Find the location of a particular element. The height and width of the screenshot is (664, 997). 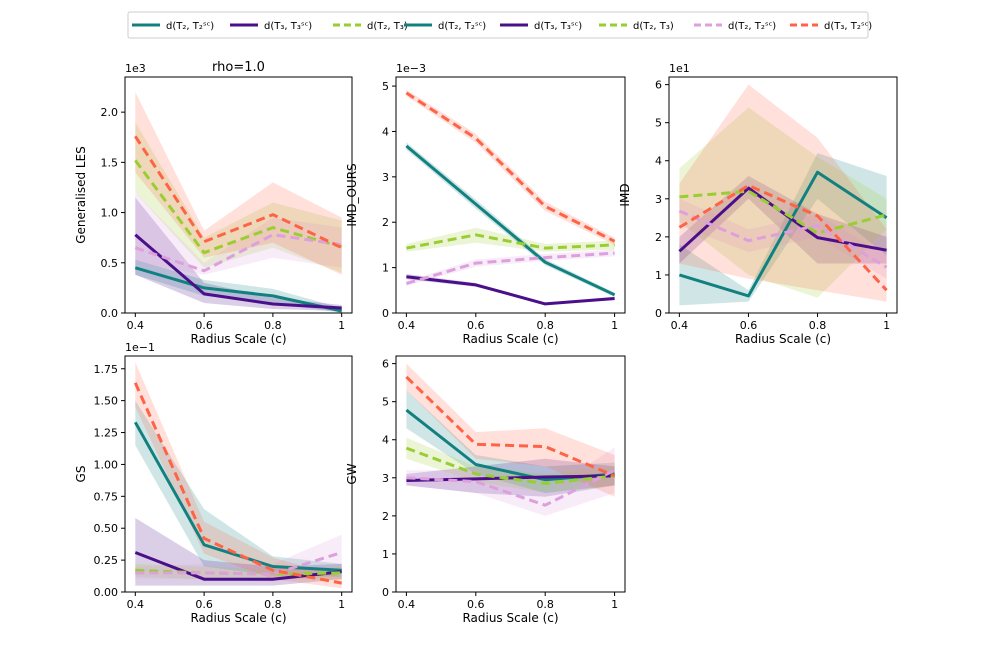

y-tick-label: 1.00 is located at coordinates (106, 464).